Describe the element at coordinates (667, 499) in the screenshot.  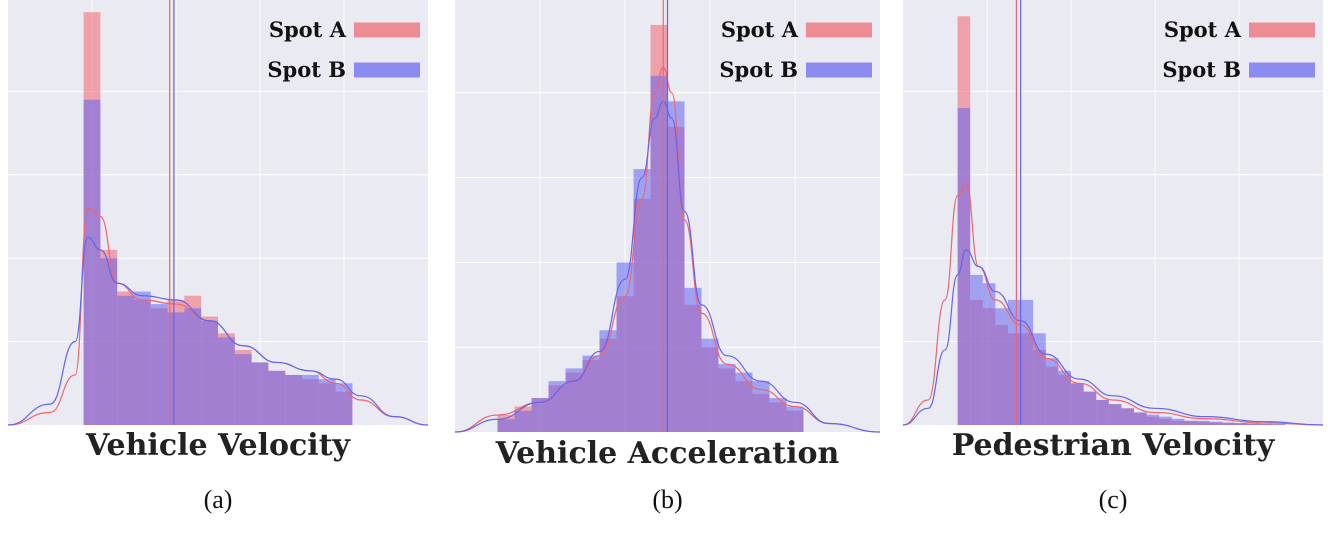
I see `panel-sublabel: (b)` at that location.